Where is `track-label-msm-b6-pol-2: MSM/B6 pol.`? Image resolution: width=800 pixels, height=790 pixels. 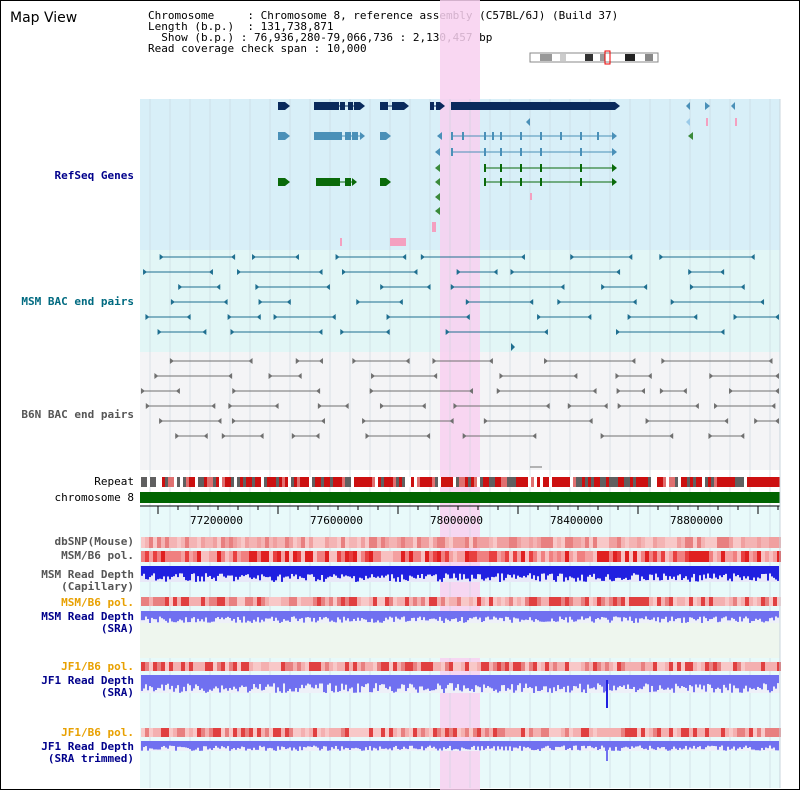 track-label-msm-b6-pol-2: MSM/B6 pol. is located at coordinates (97, 602).